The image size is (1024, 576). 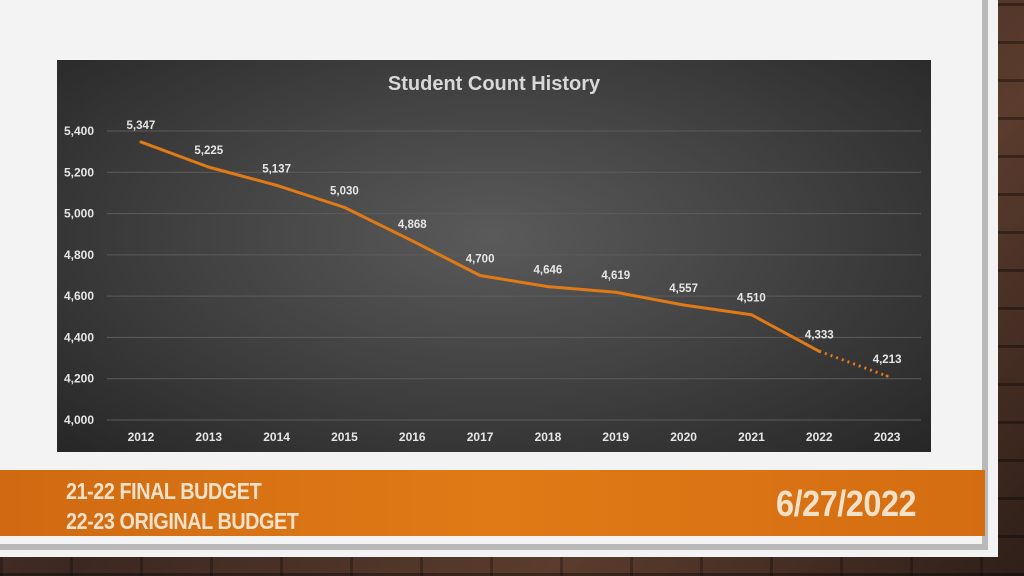 I want to click on x-tick-label: 2015, so click(x=344, y=437).